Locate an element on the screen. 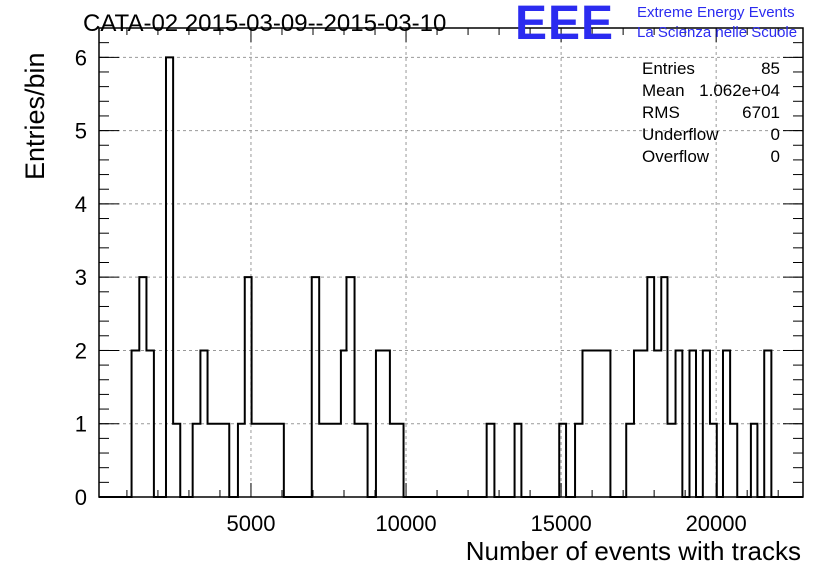  stats-value: 6701 is located at coordinates (761, 112).